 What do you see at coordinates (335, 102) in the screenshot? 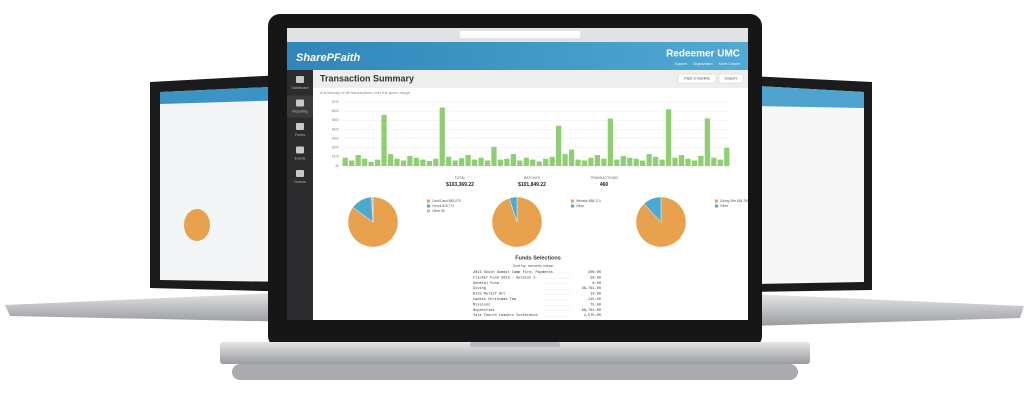
I see `y-tick-label: $700` at bounding box center [335, 102].